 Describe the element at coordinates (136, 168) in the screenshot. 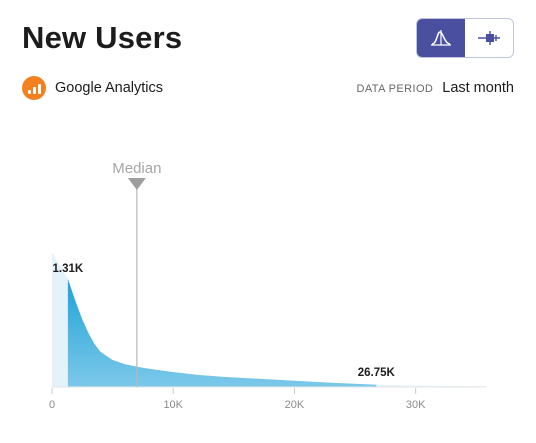

I see `median-label: Median` at that location.